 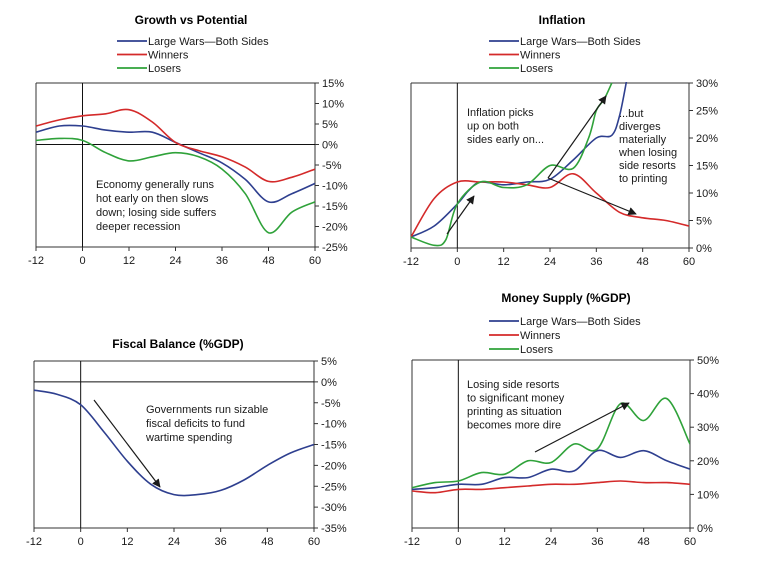 I want to click on annotation-text: when losing, so click(x=647, y=153).